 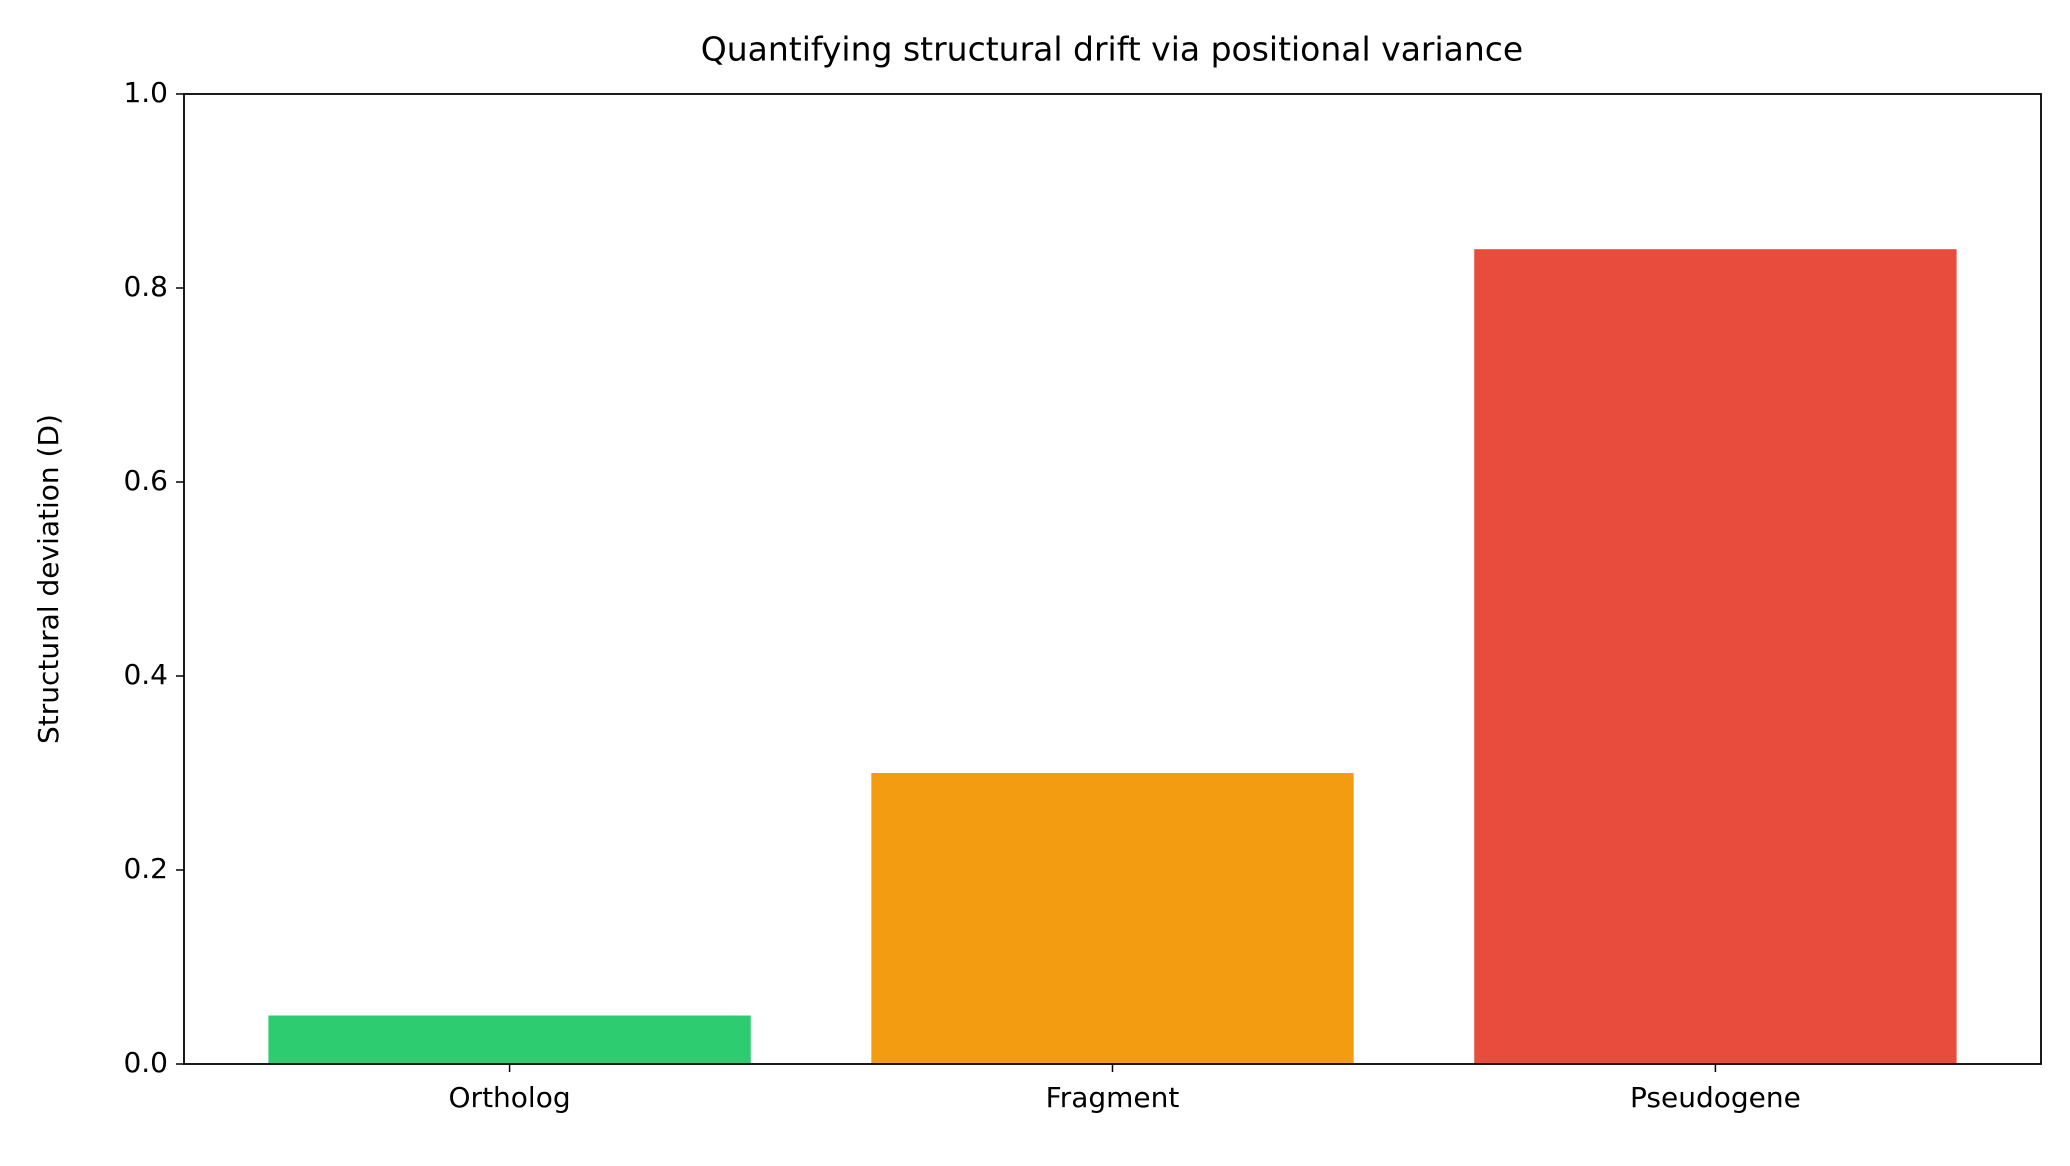 What do you see at coordinates (145, 674) in the screenshot?
I see `y-tick-label: 0.4` at bounding box center [145, 674].